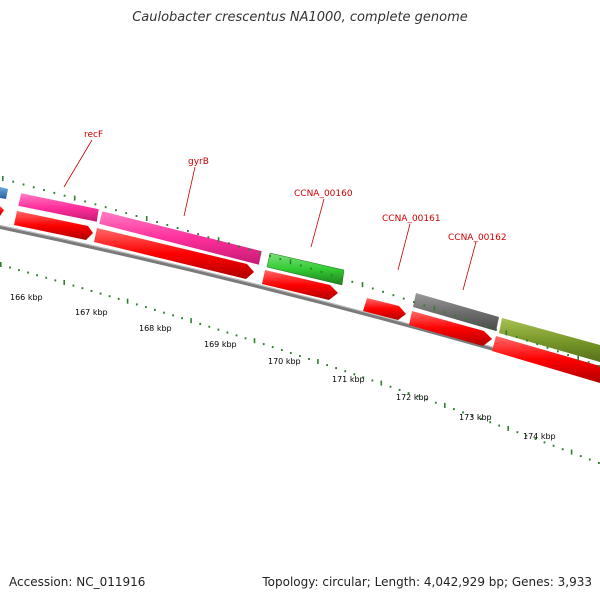  I want to click on scale-label: 167 kbp, so click(91, 312).